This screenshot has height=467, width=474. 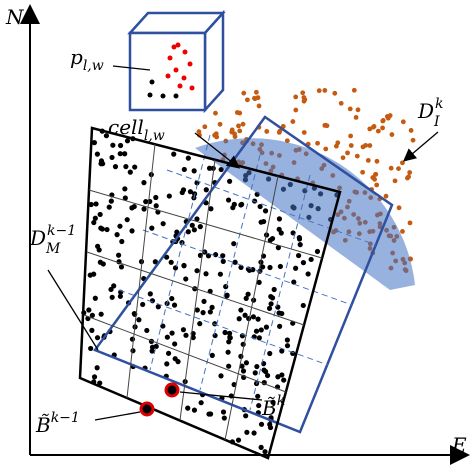 I want to click on map-region-label: Dk−1 M, so click(x=52, y=240).